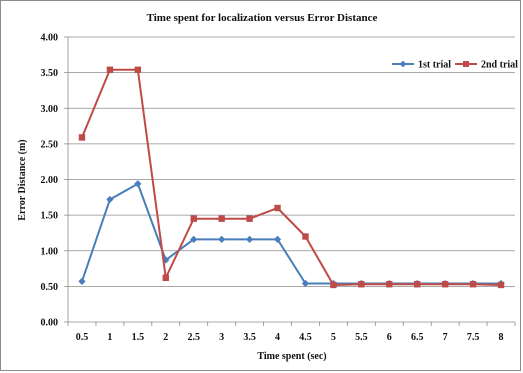 The image size is (523, 373). Describe the element at coordinates (249, 337) in the screenshot. I see `x-tick-label: 3.5` at that location.